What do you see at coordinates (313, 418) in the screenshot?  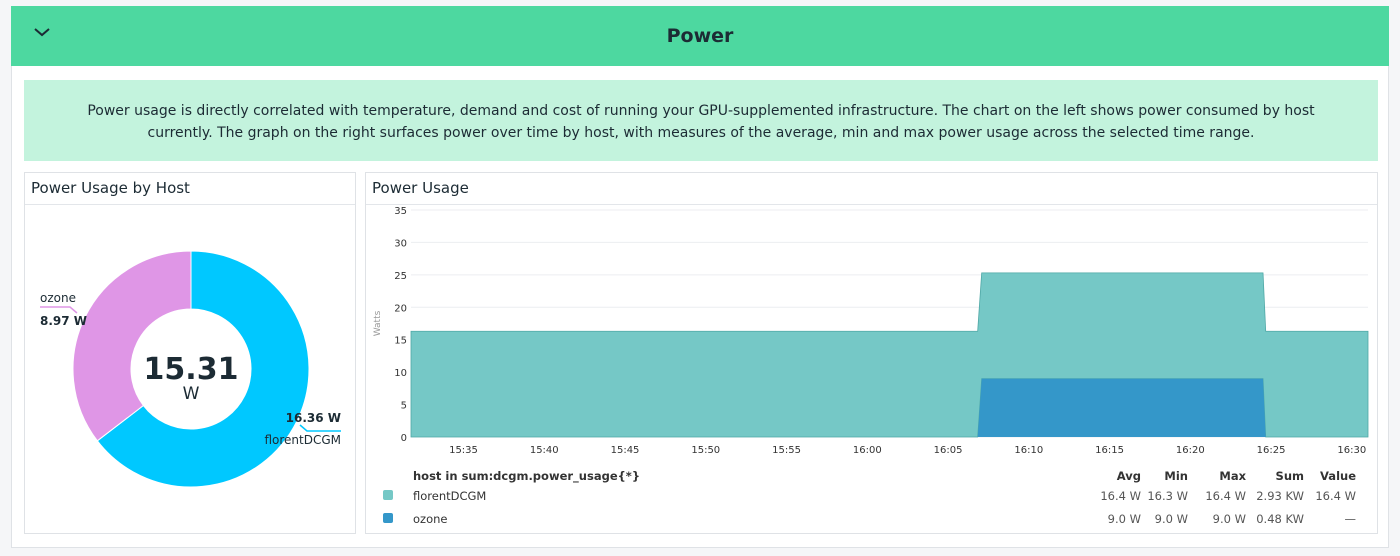 I see `slice-value-label: 16.36 W` at bounding box center [313, 418].